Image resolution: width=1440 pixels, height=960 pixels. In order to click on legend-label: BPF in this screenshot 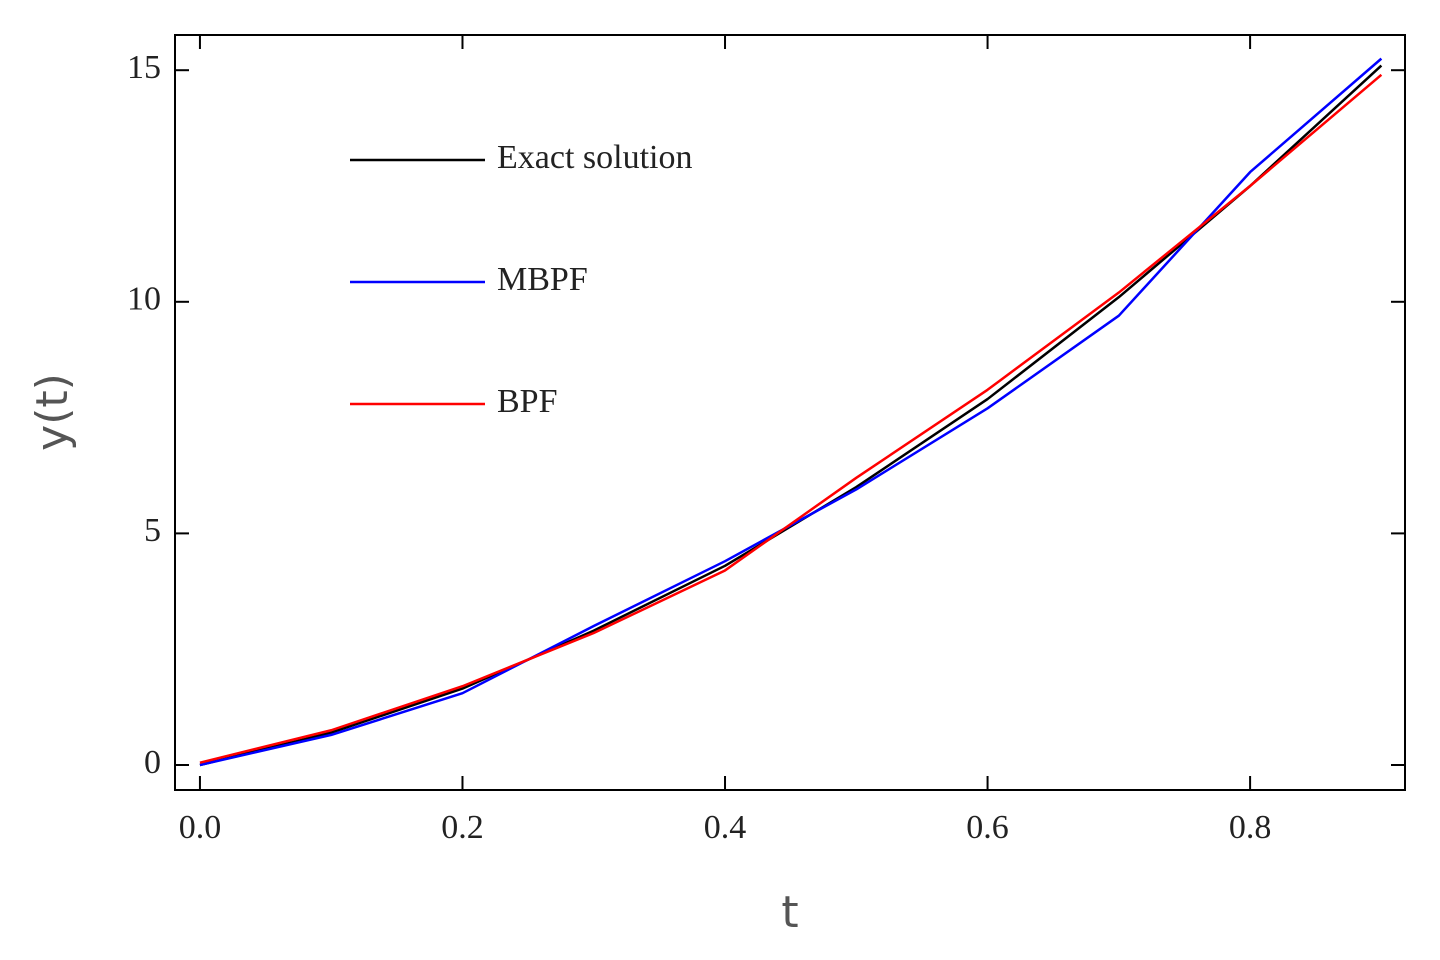, I will do `click(527, 401)`.